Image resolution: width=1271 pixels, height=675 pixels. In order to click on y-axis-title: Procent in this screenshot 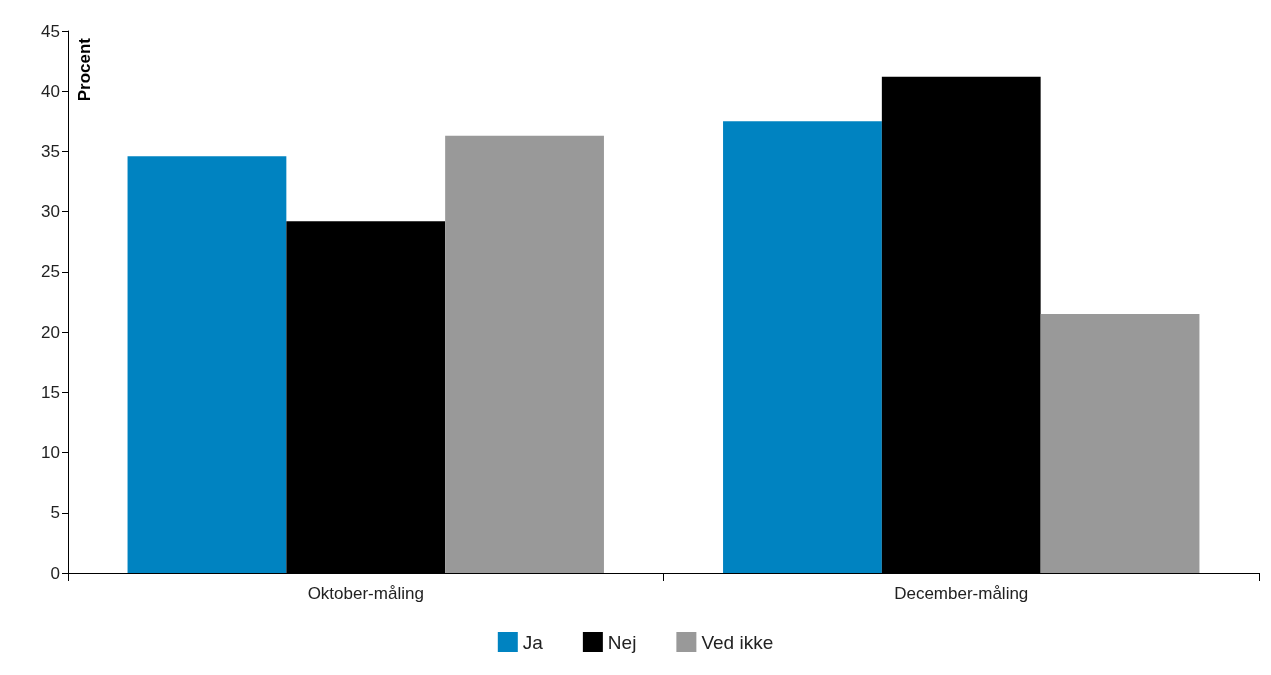, I will do `click(84, 69)`.